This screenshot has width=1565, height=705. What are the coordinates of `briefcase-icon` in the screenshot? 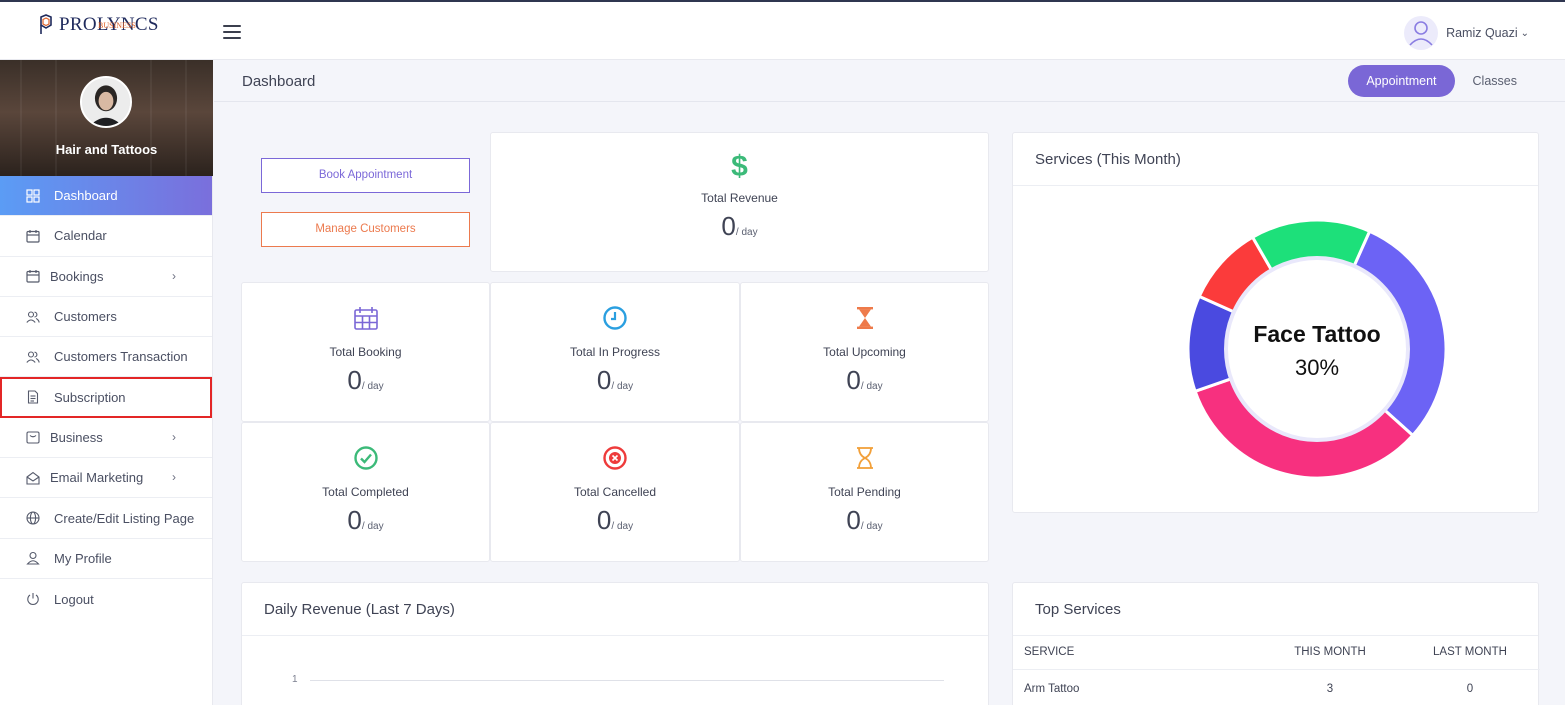 It's located at (33, 437).